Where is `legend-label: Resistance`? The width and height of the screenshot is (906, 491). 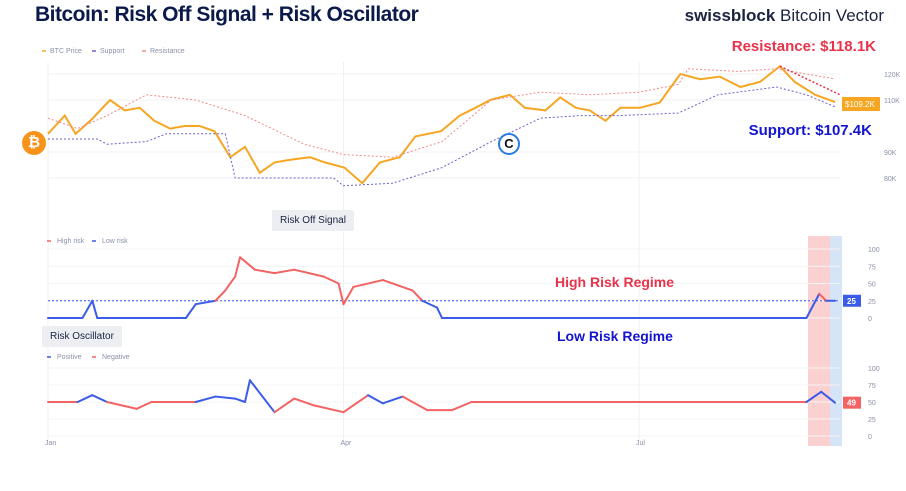
legend-label: Resistance is located at coordinates (167, 51).